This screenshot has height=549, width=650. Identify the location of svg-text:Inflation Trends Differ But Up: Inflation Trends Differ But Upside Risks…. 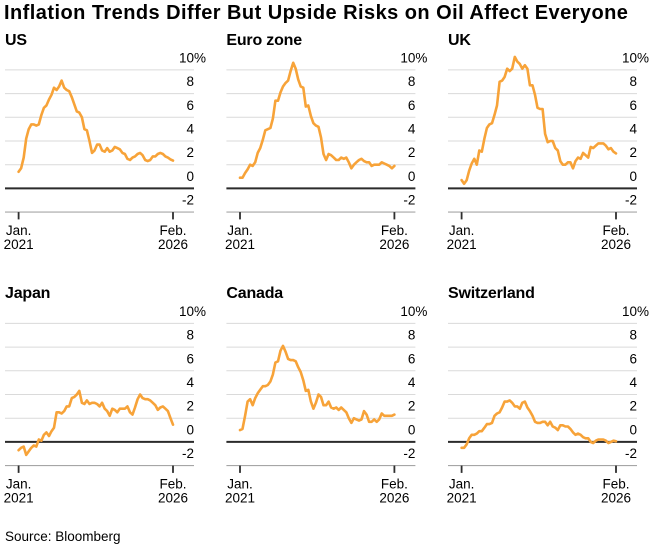
(316, 13).